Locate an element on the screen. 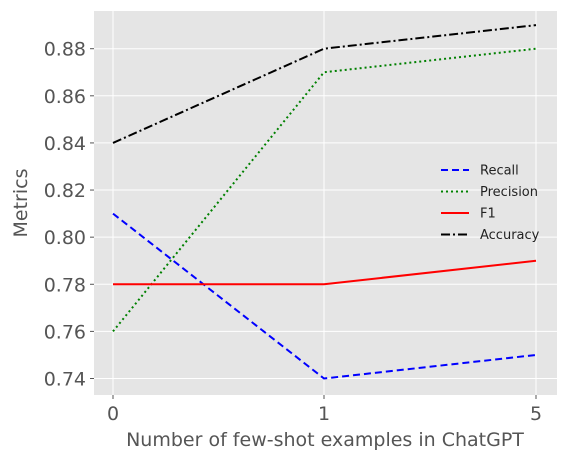 The height and width of the screenshot is (460, 566). legend-label: Recall is located at coordinates (499, 171).